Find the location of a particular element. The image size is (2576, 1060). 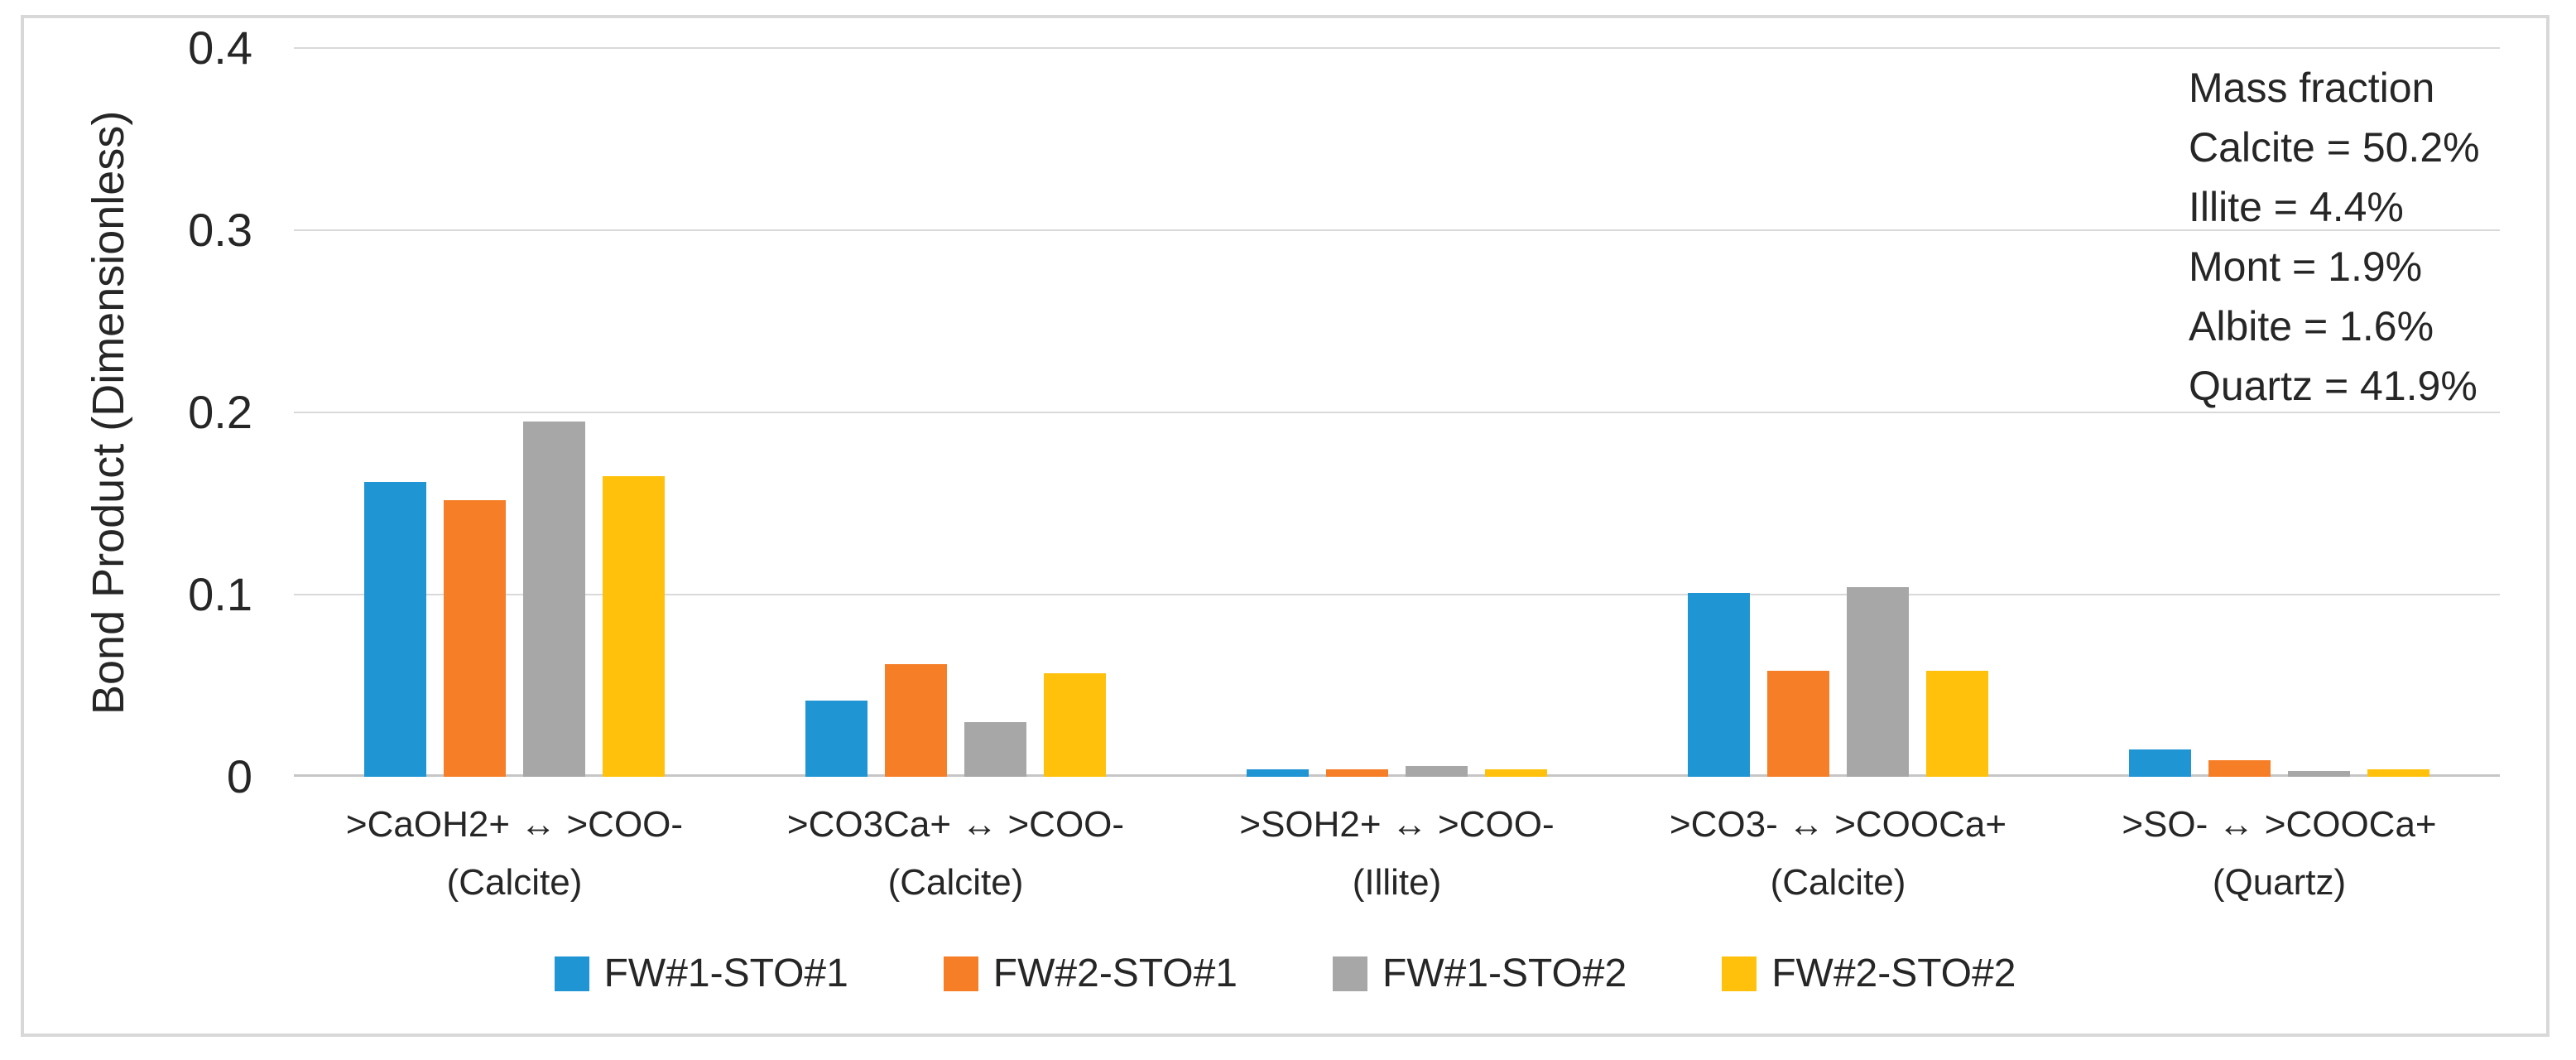

annotation-line: Mass fraction is located at coordinates (2312, 88).